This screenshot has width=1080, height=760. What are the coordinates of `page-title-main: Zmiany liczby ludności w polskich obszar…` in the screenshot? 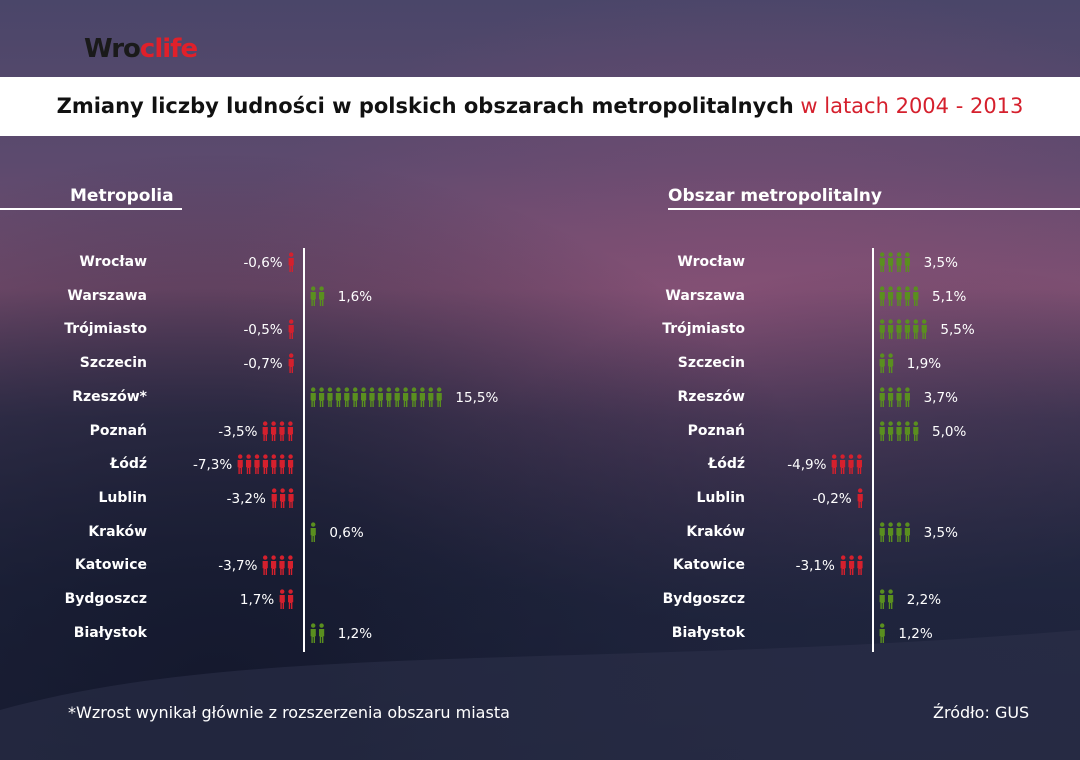 It's located at (425, 106).